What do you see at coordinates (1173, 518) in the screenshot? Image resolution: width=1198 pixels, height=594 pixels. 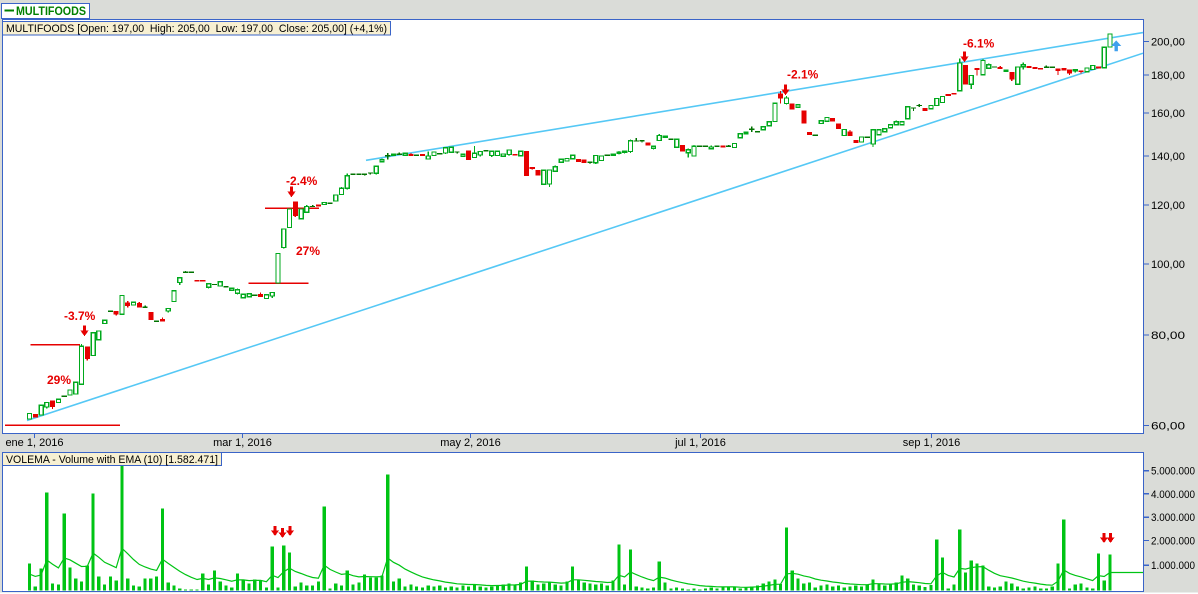 I see `svg-text: 3.000.000` at bounding box center [1173, 518].